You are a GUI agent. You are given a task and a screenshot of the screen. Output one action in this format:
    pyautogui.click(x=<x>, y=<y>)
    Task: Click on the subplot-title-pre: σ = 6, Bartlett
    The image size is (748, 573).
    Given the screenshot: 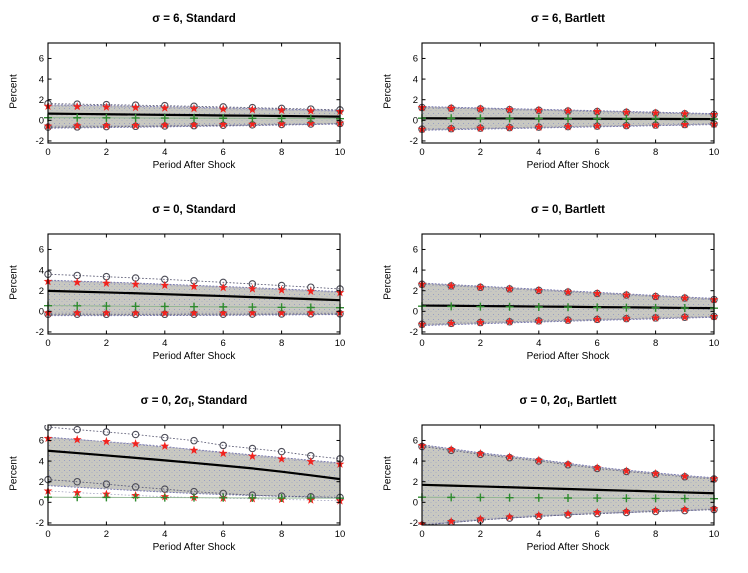 What is the action you would take?
    pyautogui.click(x=567, y=19)
    